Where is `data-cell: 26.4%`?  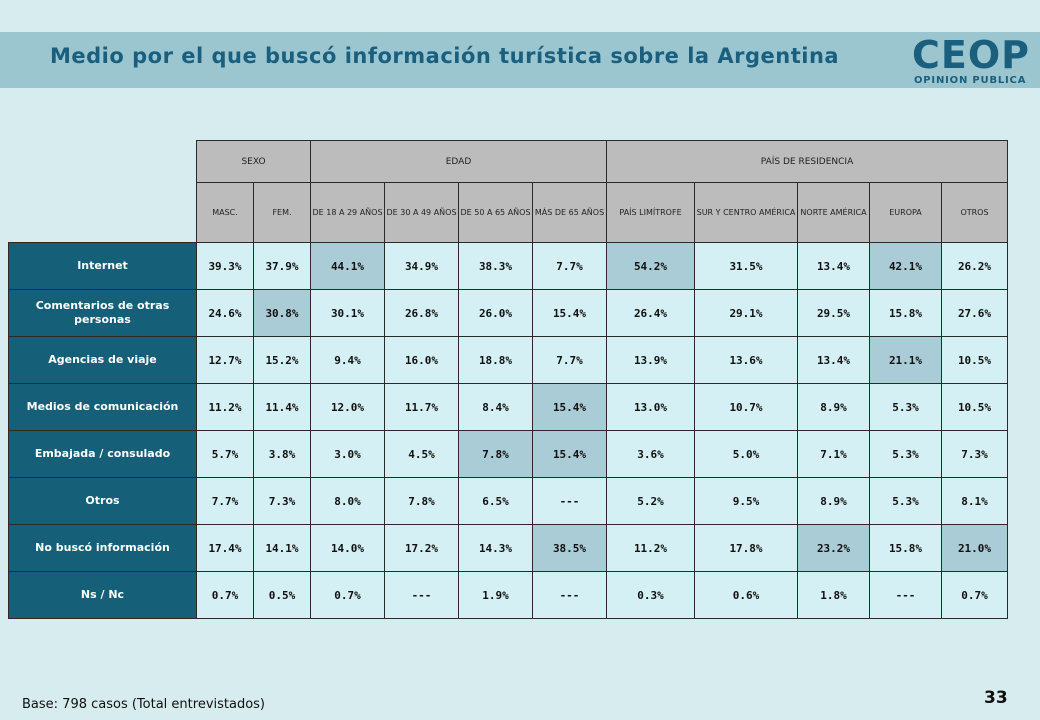
data-cell: 26.4% is located at coordinates (650, 313).